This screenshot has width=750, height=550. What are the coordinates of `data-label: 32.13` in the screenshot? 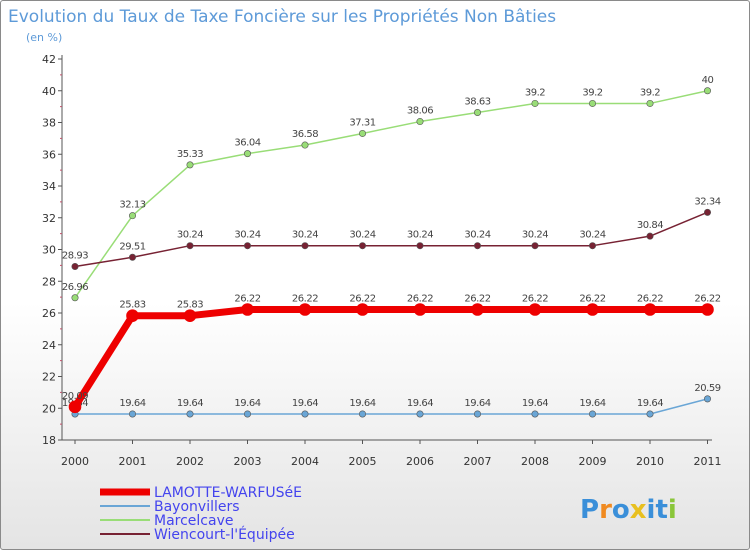 It's located at (132, 205).